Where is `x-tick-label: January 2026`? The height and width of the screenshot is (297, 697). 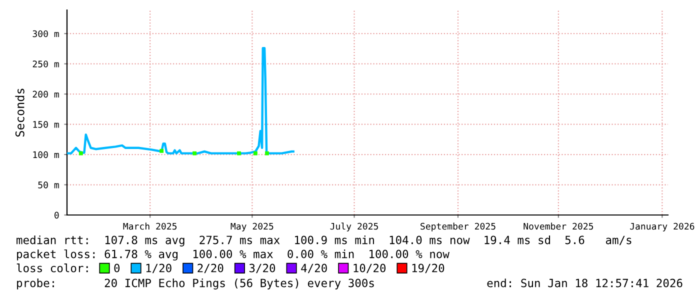
x-tick-label: January 2026 is located at coordinates (662, 227).